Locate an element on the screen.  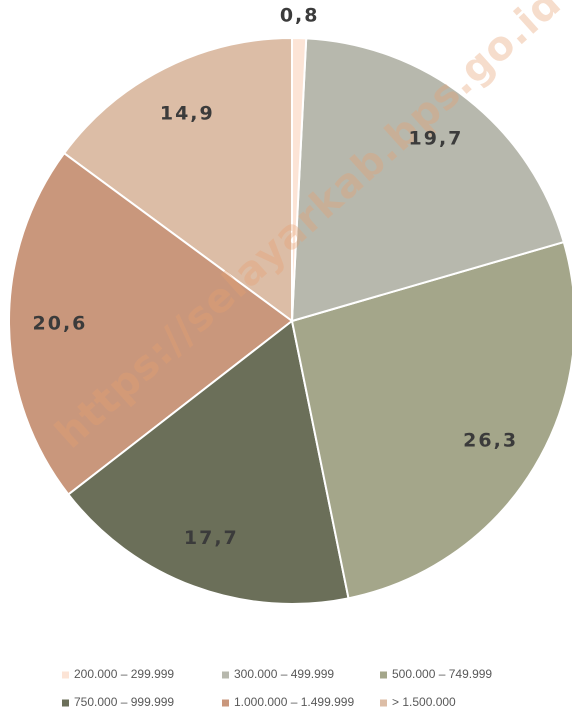
legend-label: 200.000 – 299.999 is located at coordinates (124, 674).